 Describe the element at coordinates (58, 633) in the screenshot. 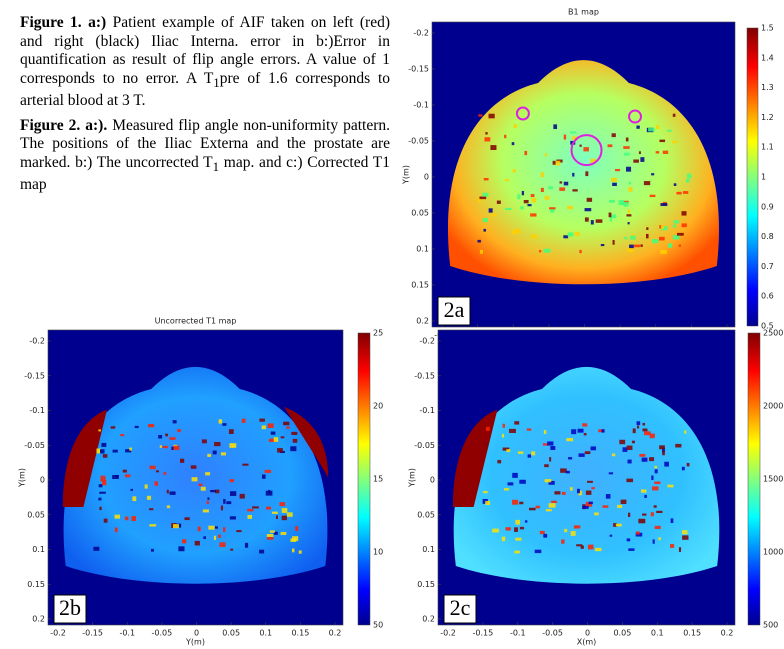

I see `x-tick-label: -0.2` at that location.